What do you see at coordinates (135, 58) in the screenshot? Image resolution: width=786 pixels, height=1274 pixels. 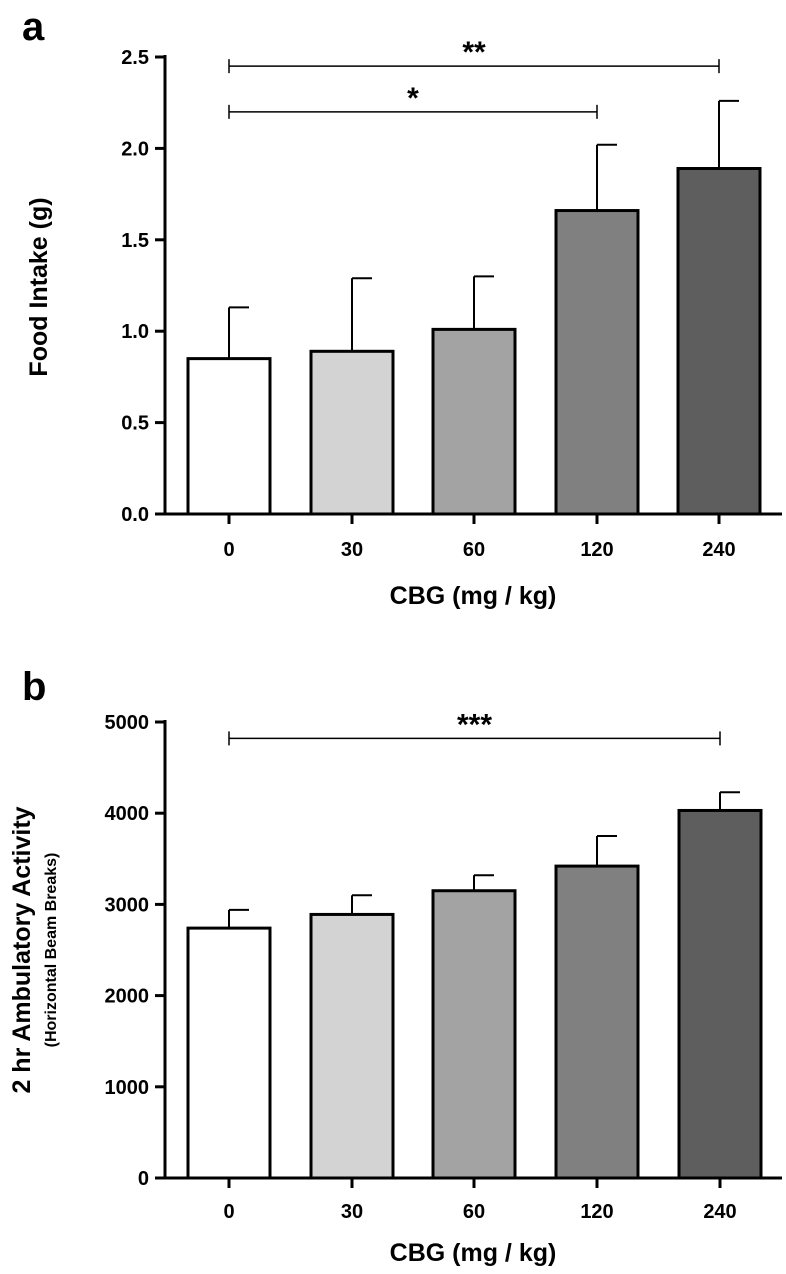 I see `panel-a-y-tick-label-5: 2.5` at bounding box center [135, 58].